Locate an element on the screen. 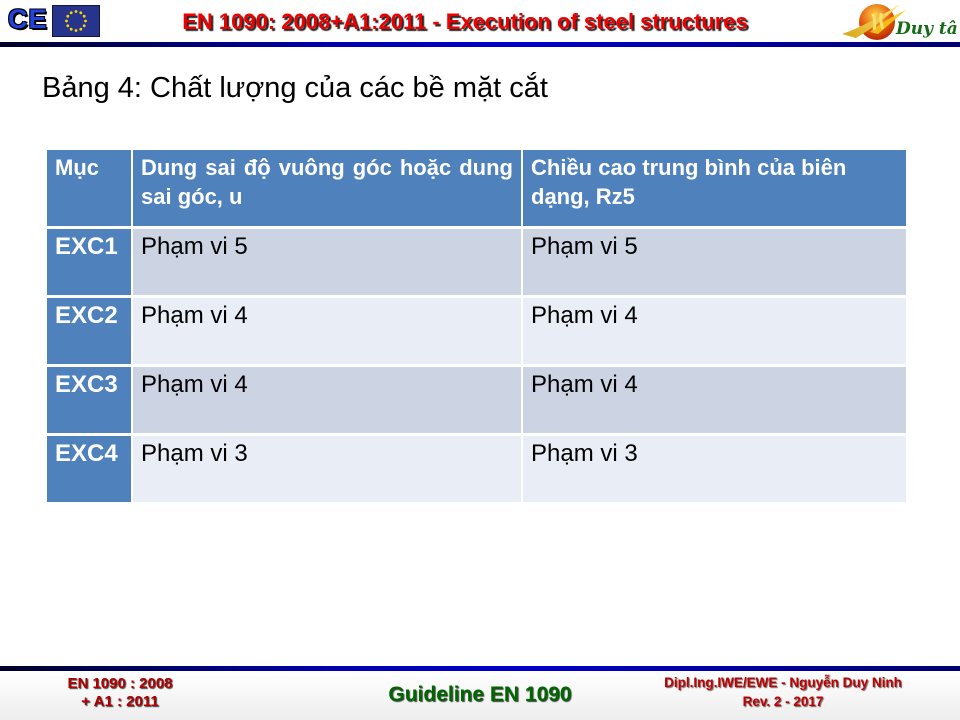 The image size is (960, 720). tolerance-cell: Phạm vi 5 is located at coordinates (328, 263).